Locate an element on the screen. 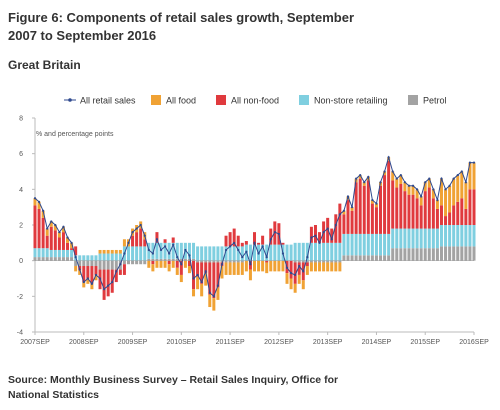 This screenshot has height=410, width=500. x-tick-label: 2010SEP is located at coordinates (182, 342).